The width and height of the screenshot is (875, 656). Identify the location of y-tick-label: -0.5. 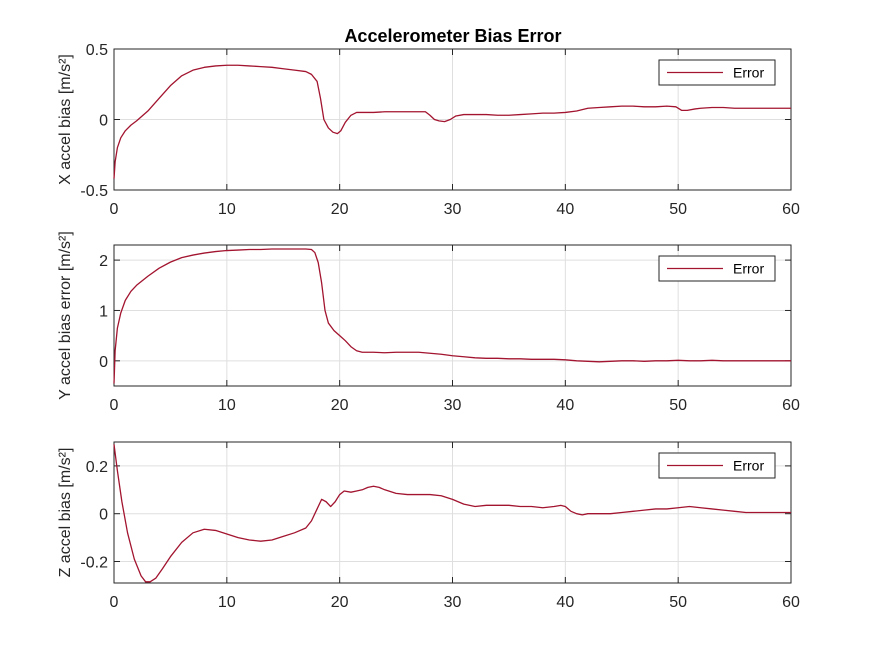
(94, 191).